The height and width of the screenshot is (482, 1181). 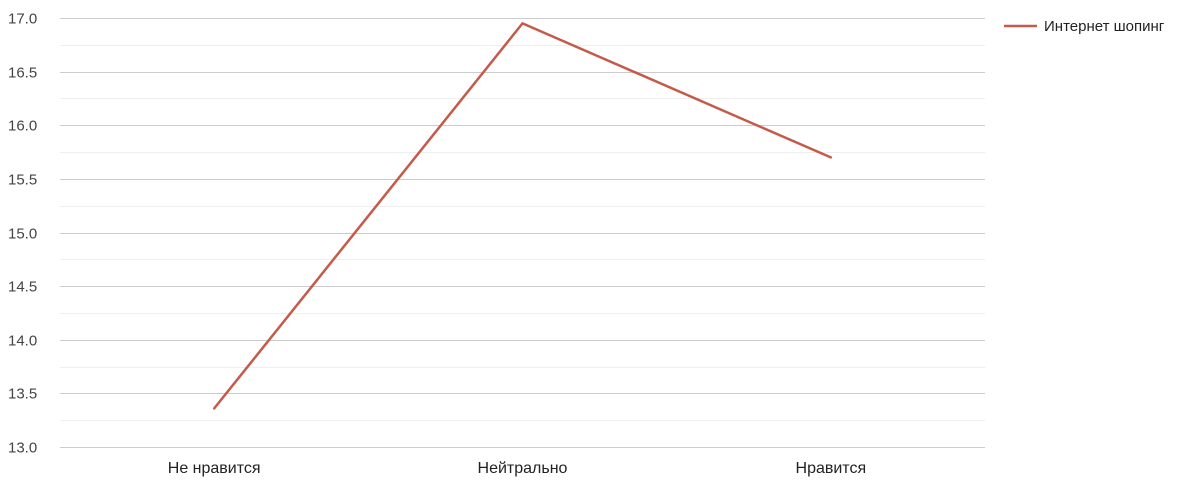 I want to click on y-tick-label: 15.0, so click(x=22, y=234).